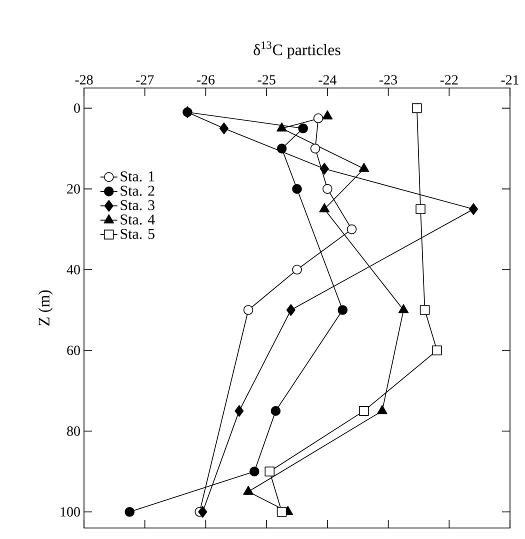 Image resolution: width=525 pixels, height=539 pixels. Describe the element at coordinates (145, 79) in the screenshot. I see `x-tick-label: -27` at that location.